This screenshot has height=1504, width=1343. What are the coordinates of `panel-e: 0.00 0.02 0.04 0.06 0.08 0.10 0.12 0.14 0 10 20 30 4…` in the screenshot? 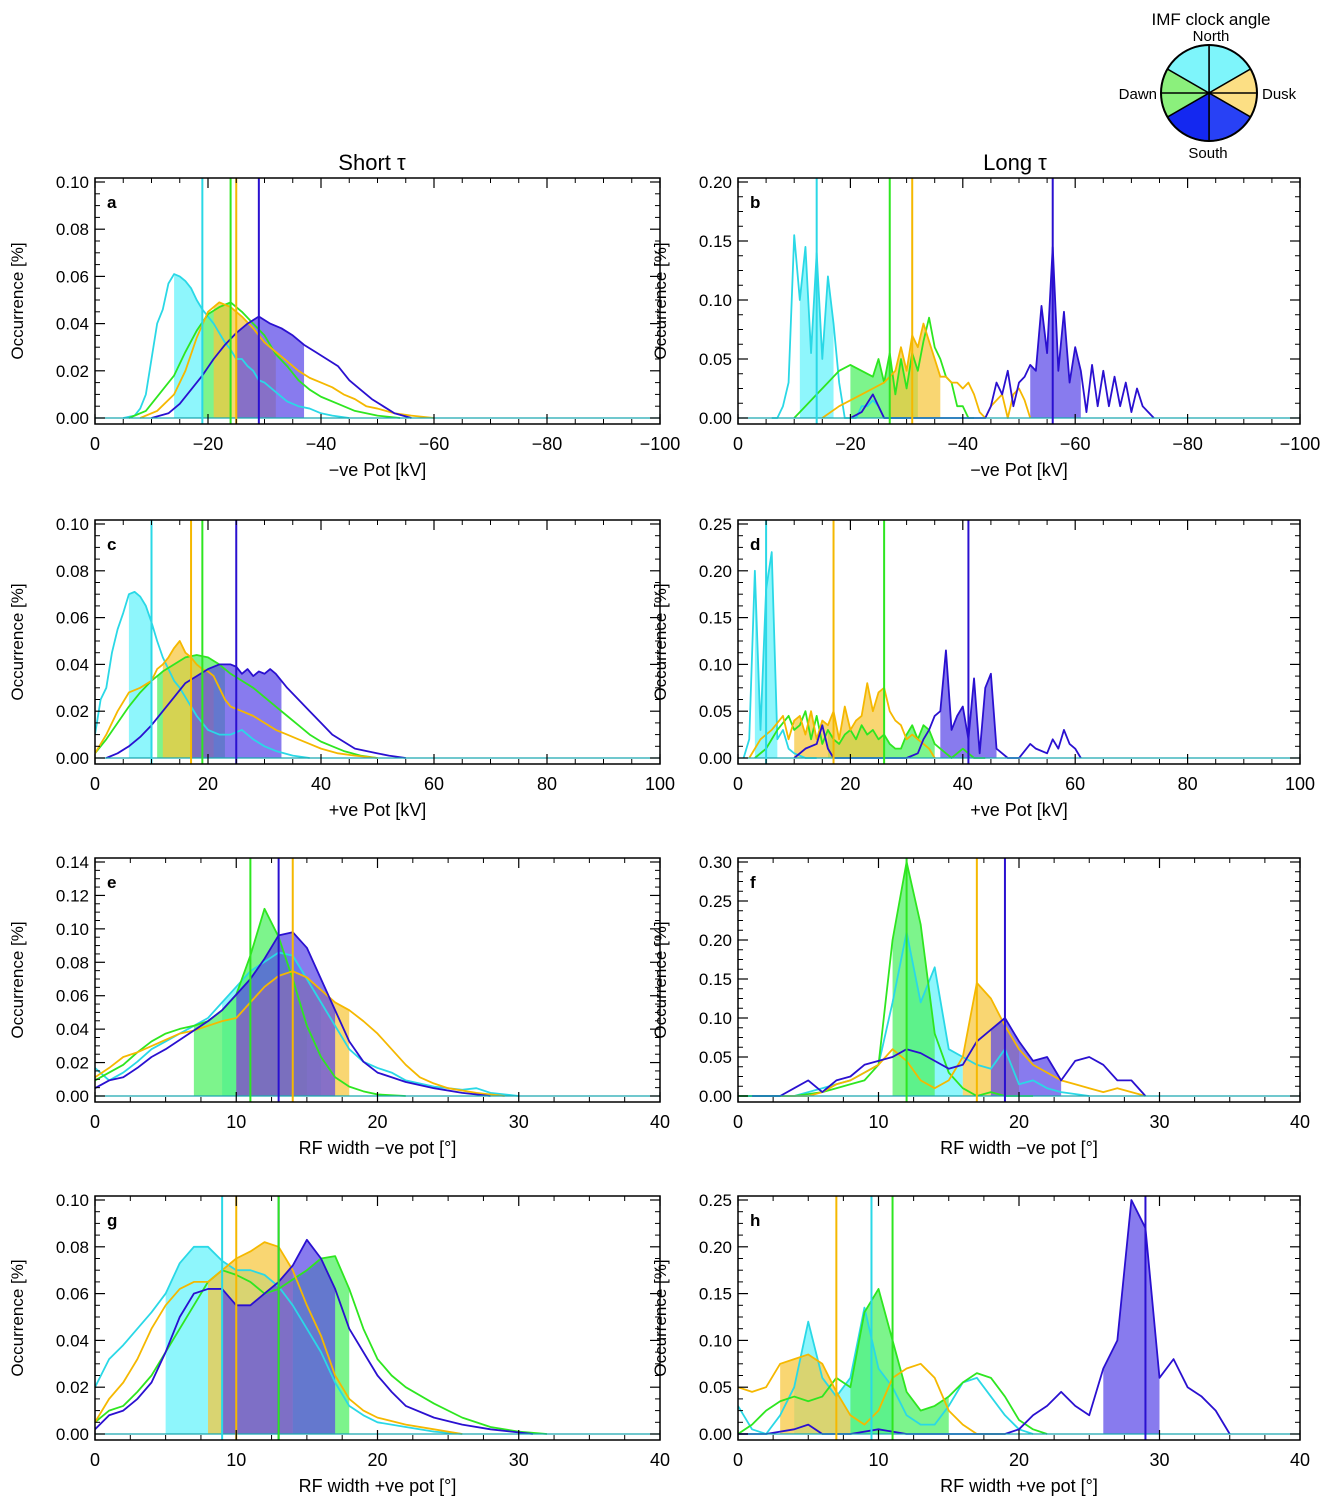 It's located at (339, 1005).